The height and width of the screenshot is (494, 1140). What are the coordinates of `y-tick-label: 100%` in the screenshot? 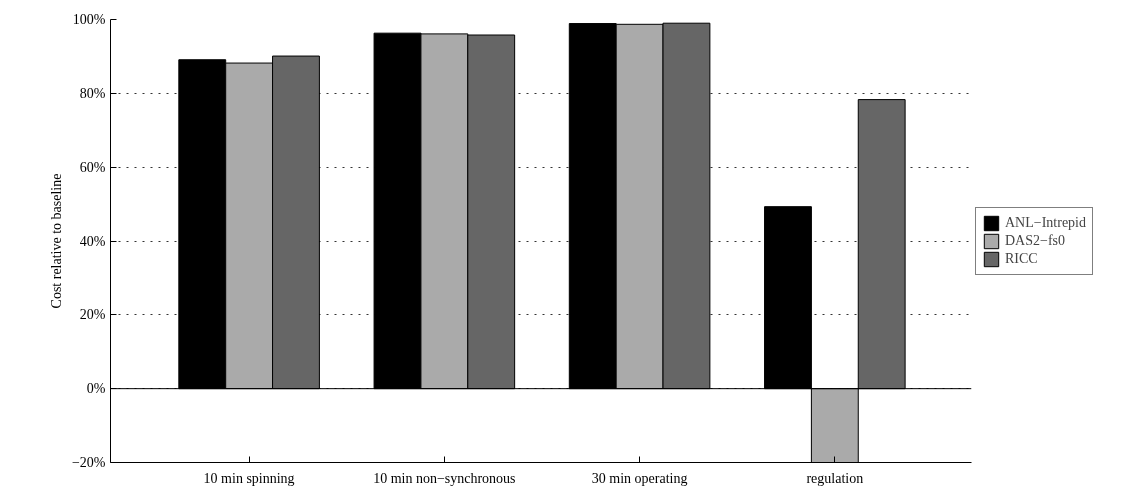 It's located at (89, 19).